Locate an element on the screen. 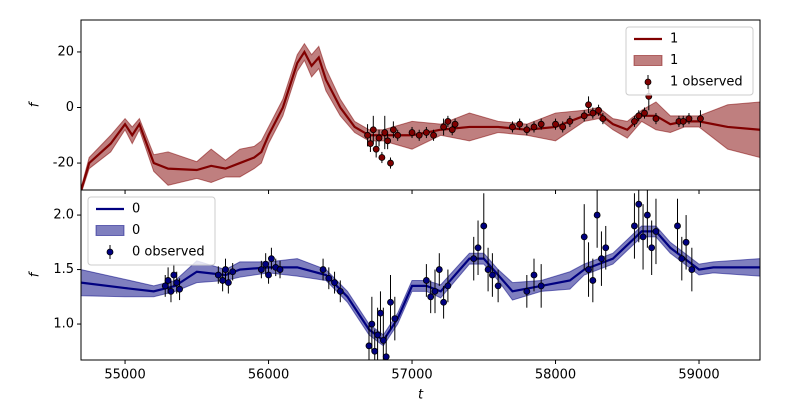 Image resolution: width=800 pixels, height=400 pixels. y-tick-label: 0 is located at coordinates (70, 107).